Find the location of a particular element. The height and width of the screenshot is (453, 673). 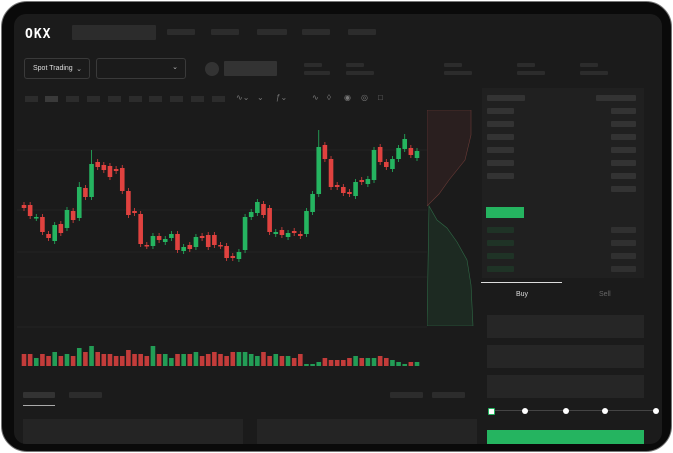

indicator-icon: ∿⌄ is located at coordinates (243, 97).